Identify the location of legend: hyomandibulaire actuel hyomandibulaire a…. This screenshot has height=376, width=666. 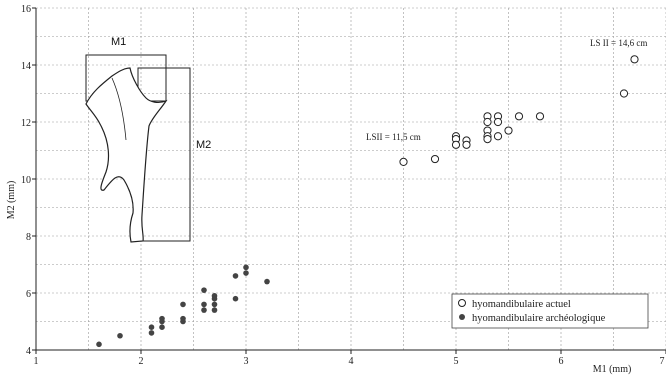
(550, 311).